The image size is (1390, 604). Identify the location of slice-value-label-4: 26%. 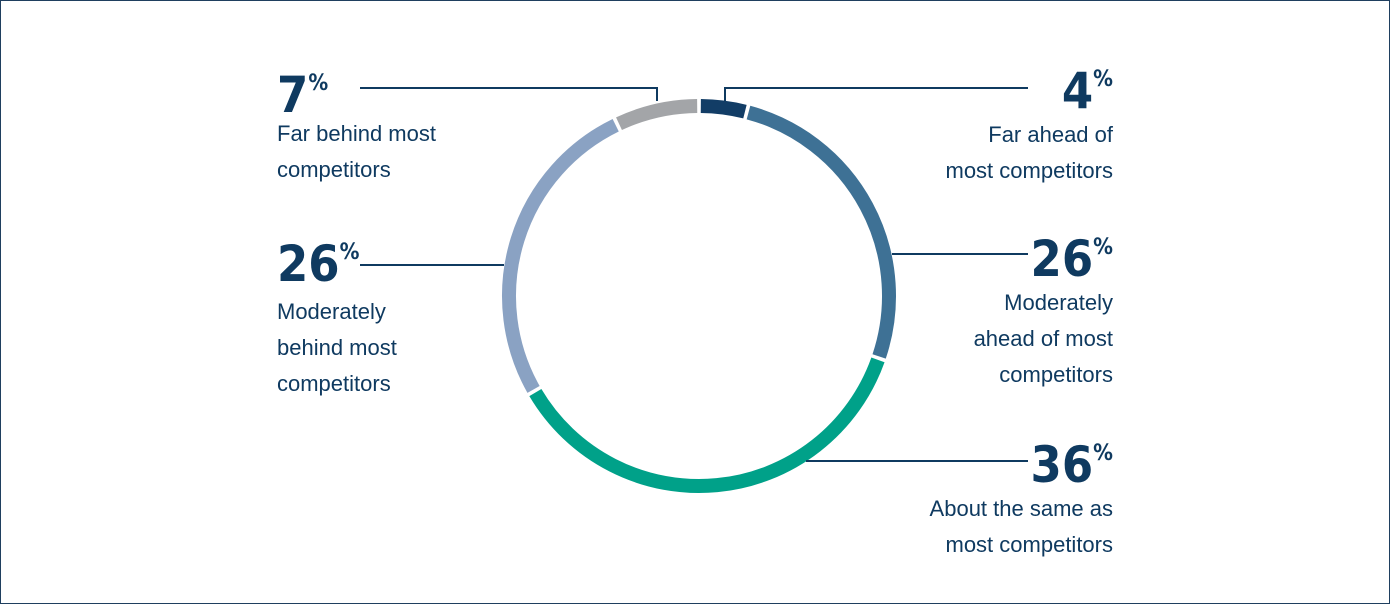
(318, 264).